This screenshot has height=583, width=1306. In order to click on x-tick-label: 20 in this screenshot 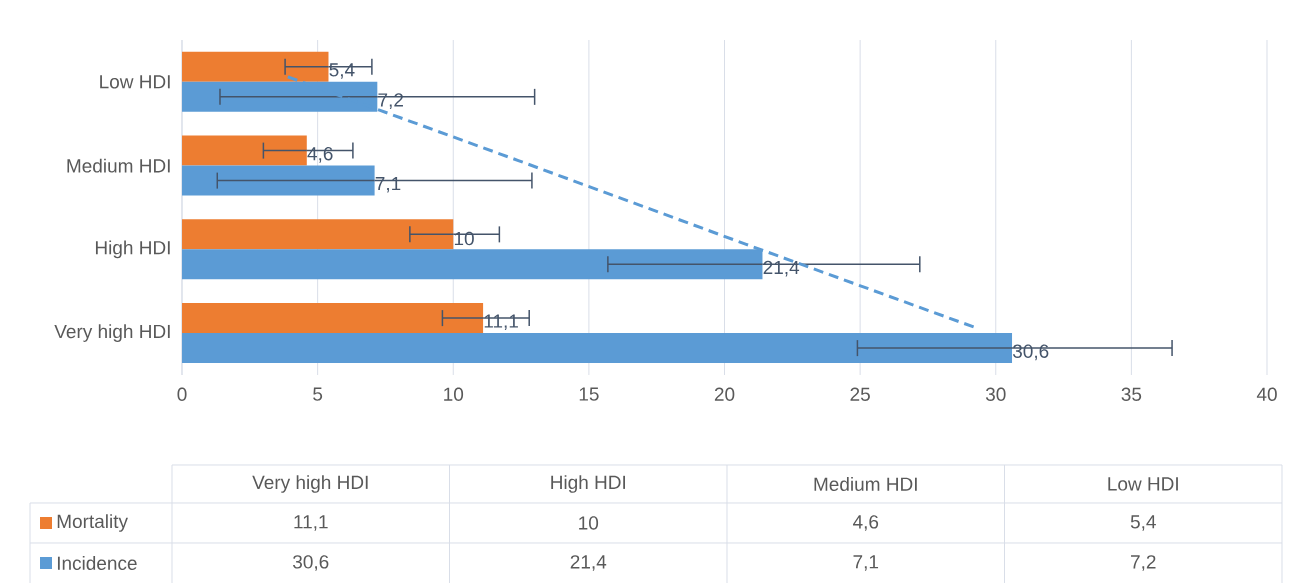, I will do `click(724, 394)`.